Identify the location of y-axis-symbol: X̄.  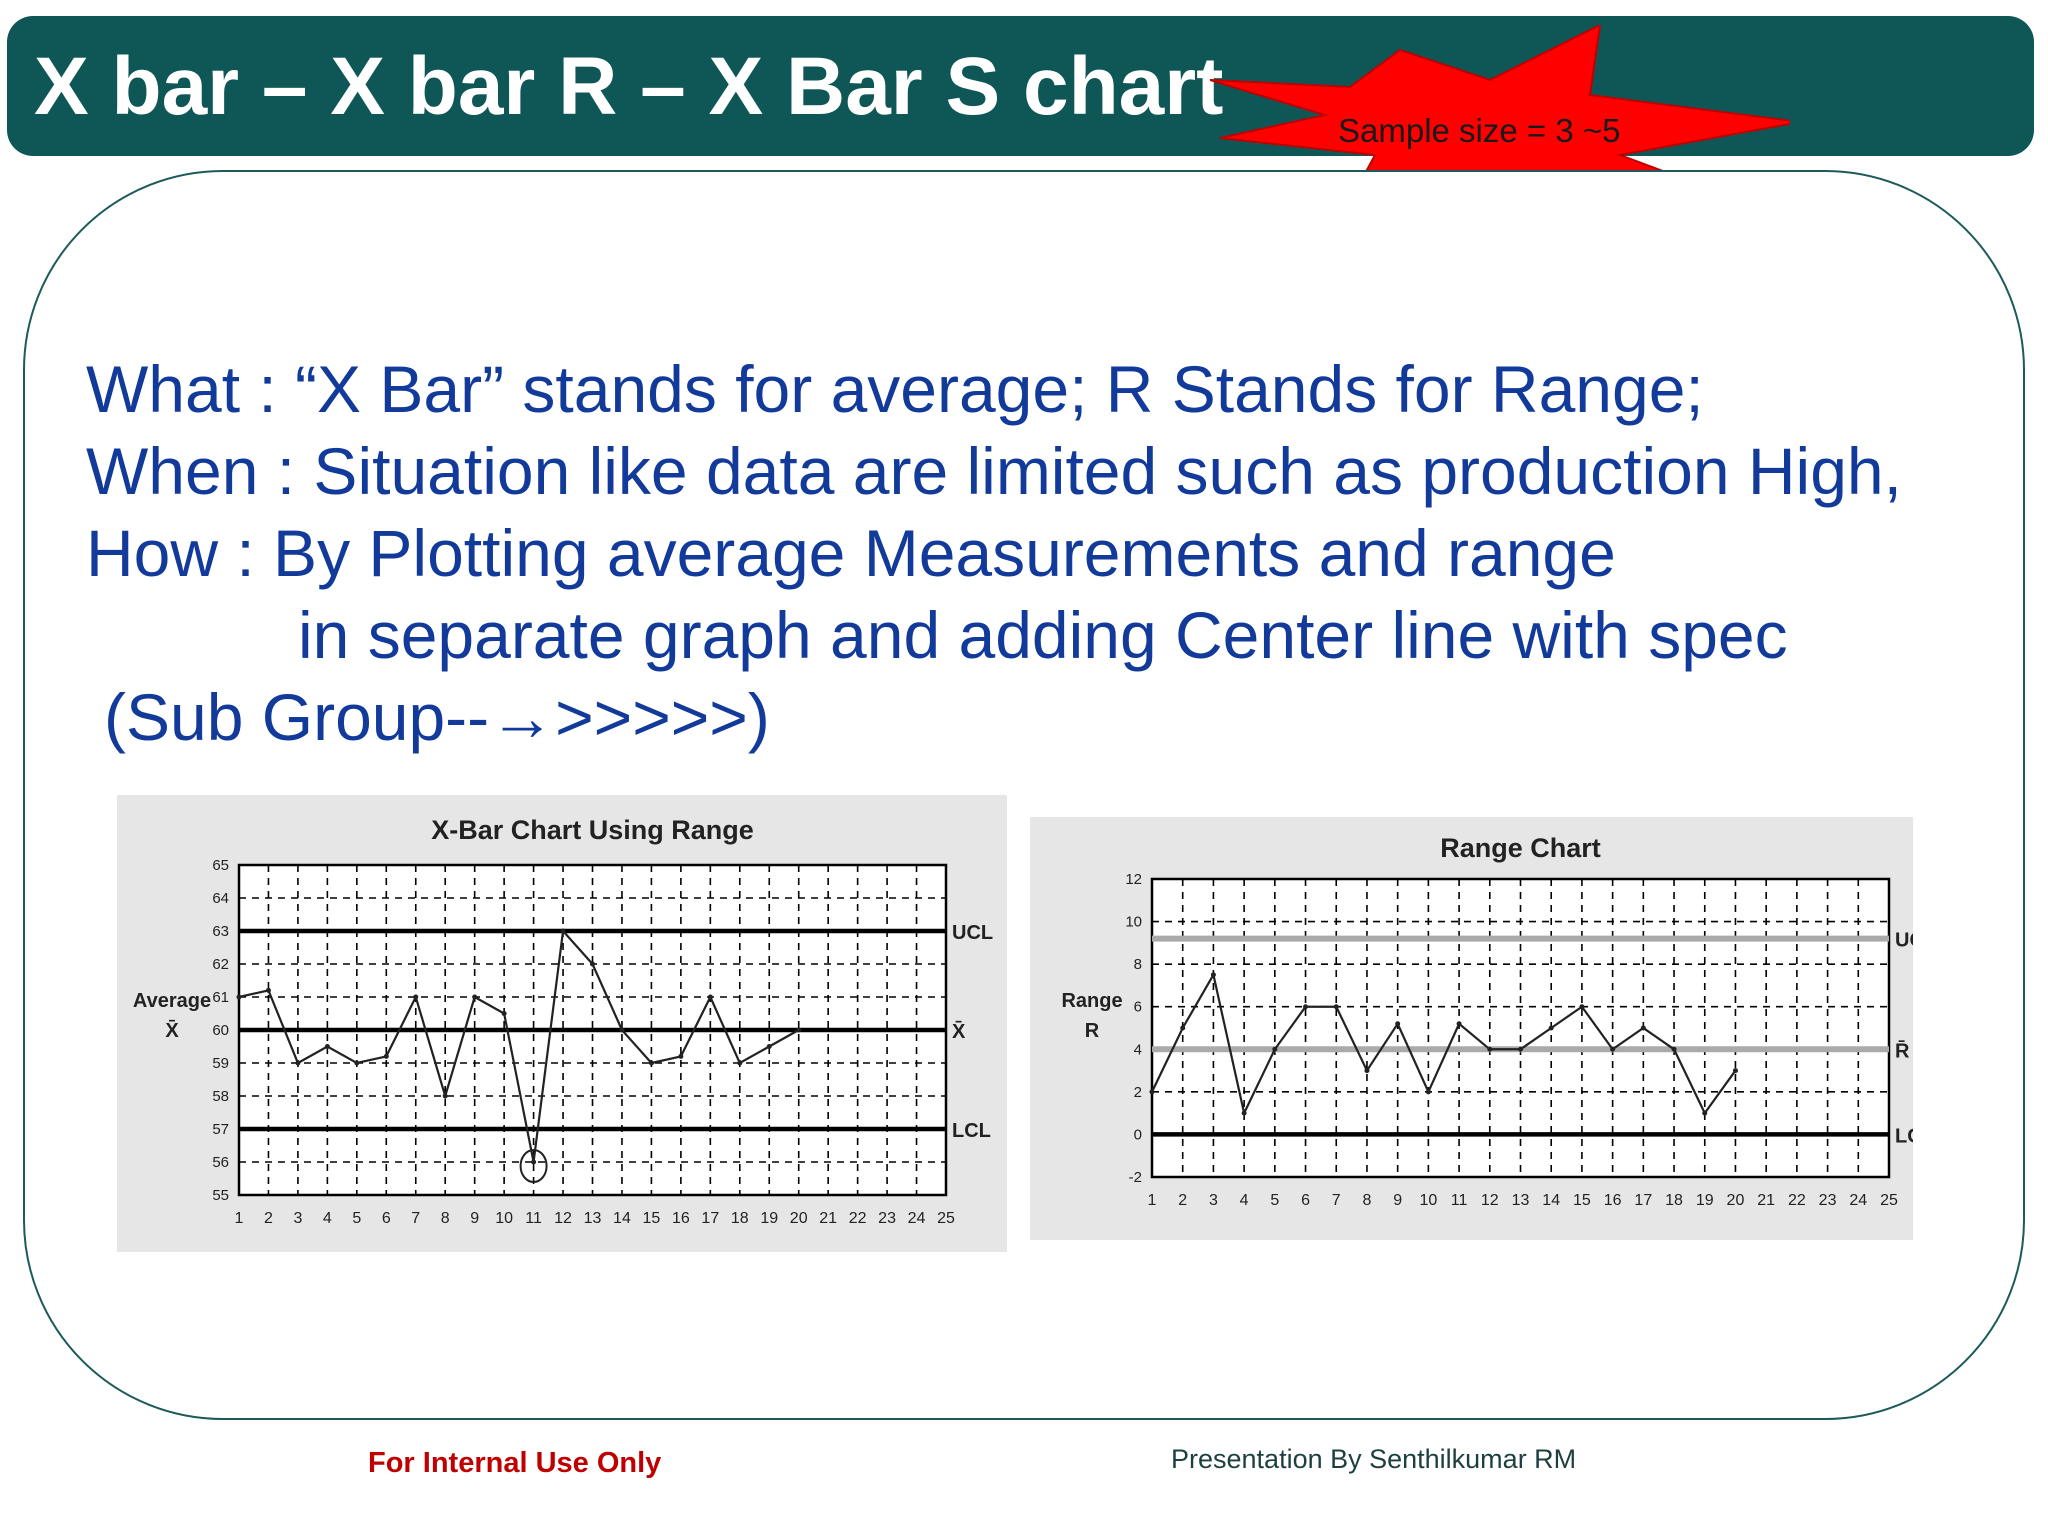
(172, 1031).